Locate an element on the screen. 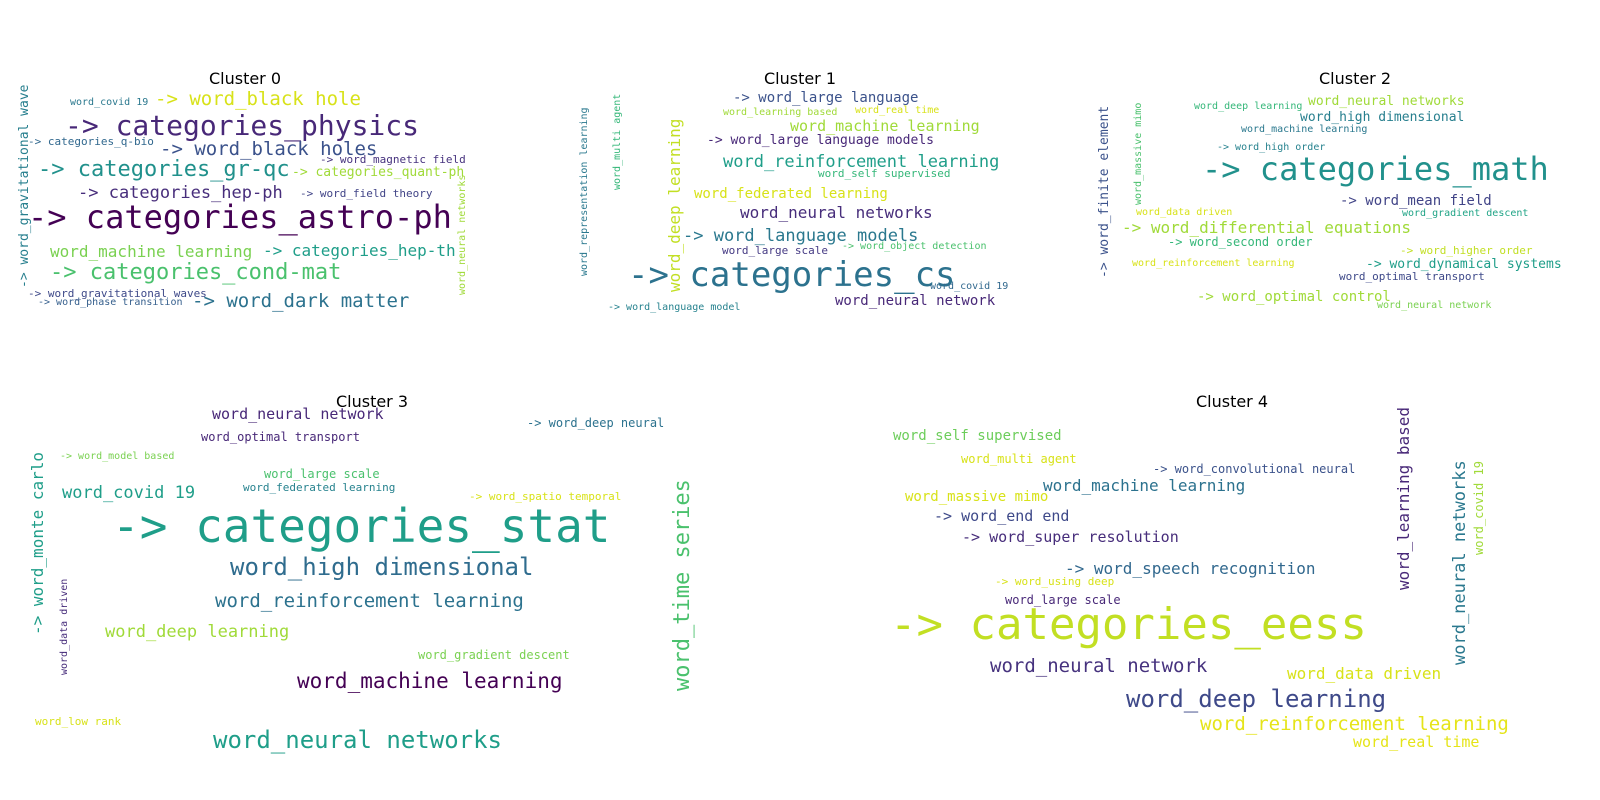 The image size is (1600, 800). word-cloud-term: -> categories_q-bio is located at coordinates (91, 141).